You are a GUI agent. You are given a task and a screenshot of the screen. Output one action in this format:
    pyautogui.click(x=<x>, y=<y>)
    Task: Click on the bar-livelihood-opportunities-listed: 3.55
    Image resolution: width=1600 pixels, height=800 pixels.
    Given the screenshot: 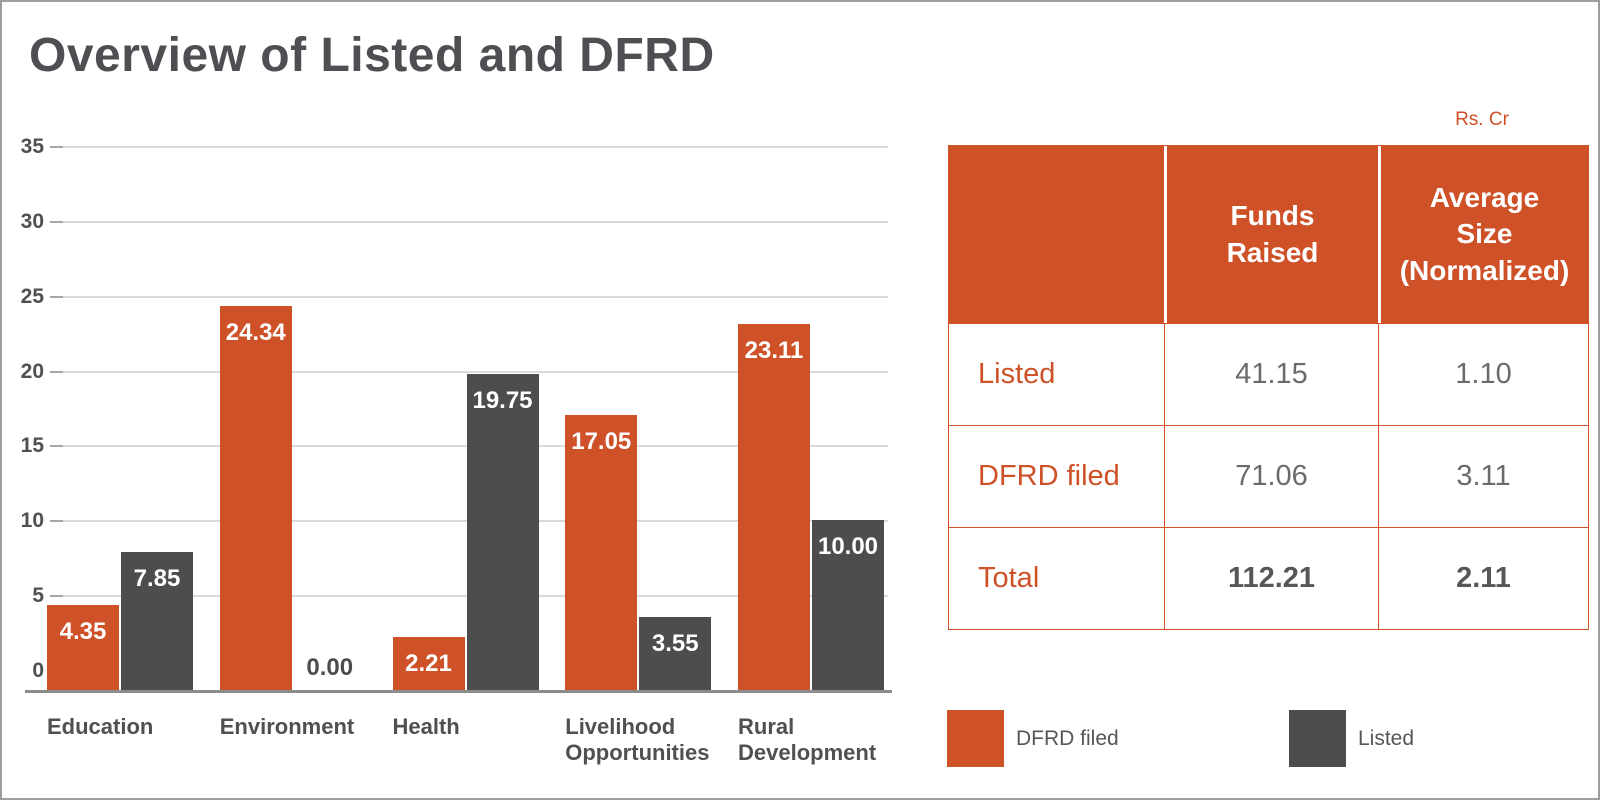 What is the action you would take?
    pyautogui.click(x=675, y=653)
    